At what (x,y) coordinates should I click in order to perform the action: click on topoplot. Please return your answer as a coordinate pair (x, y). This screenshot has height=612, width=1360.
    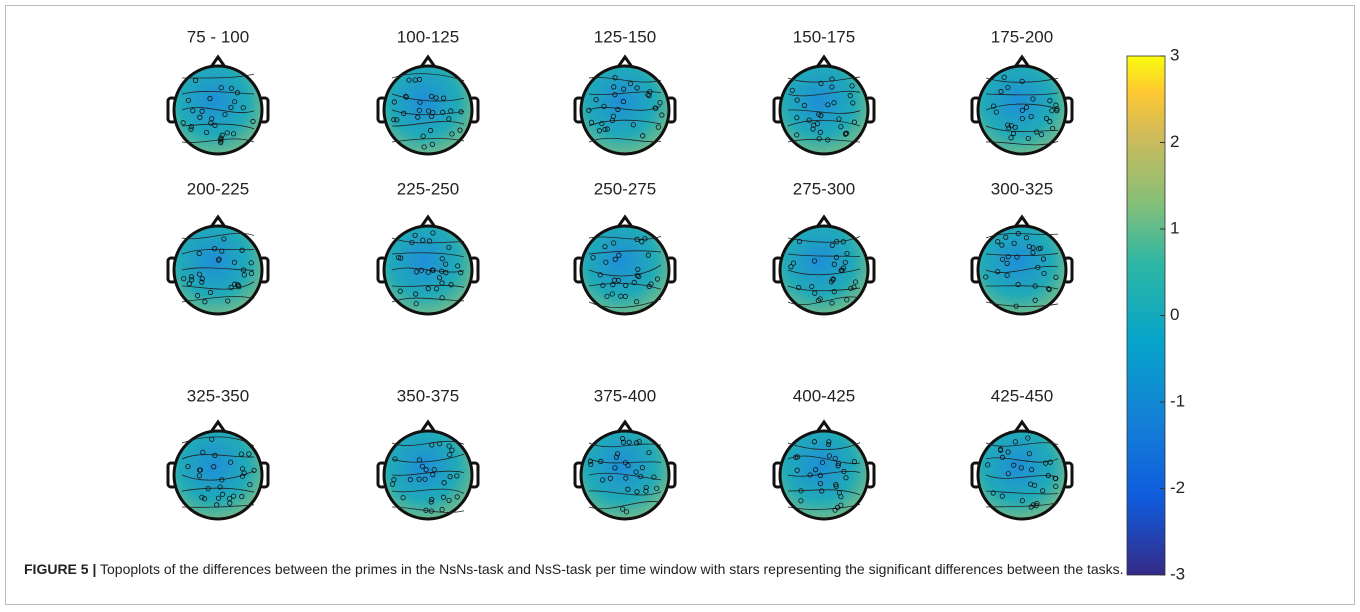
    Looking at the image, I should click on (824, 470).